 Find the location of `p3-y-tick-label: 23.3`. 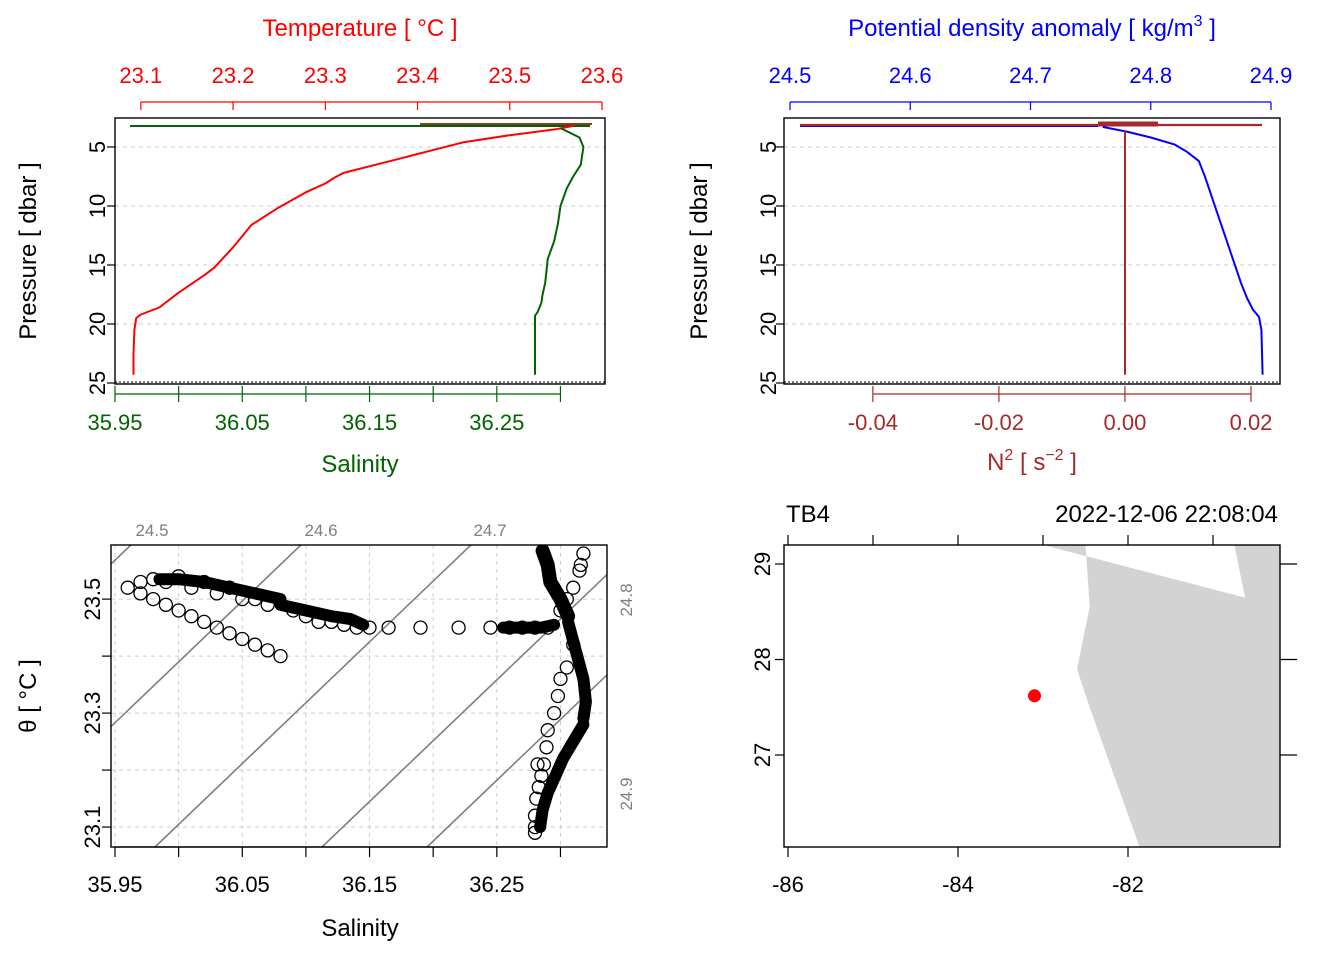

p3-y-tick-label: 23.3 is located at coordinates (92, 713).